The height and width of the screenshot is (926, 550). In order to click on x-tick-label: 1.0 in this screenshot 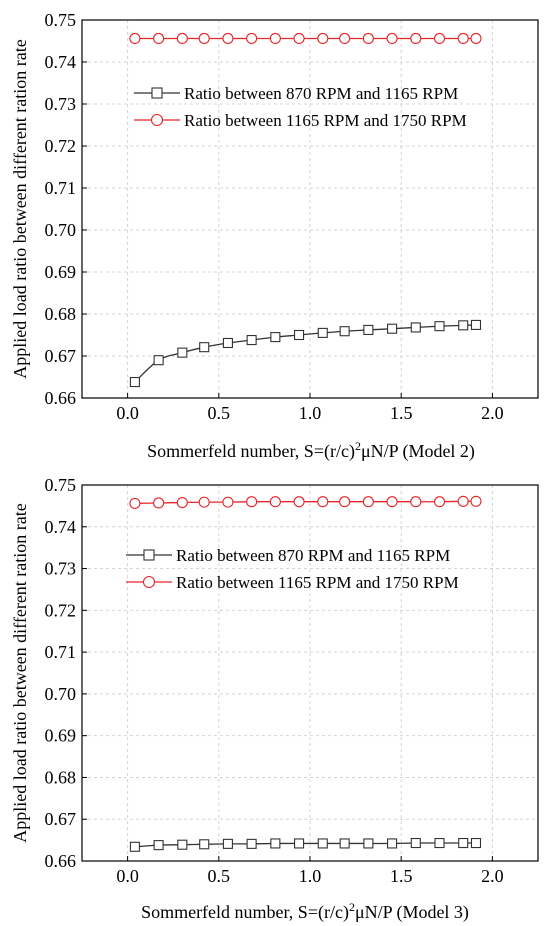, I will do `click(310, 876)`.